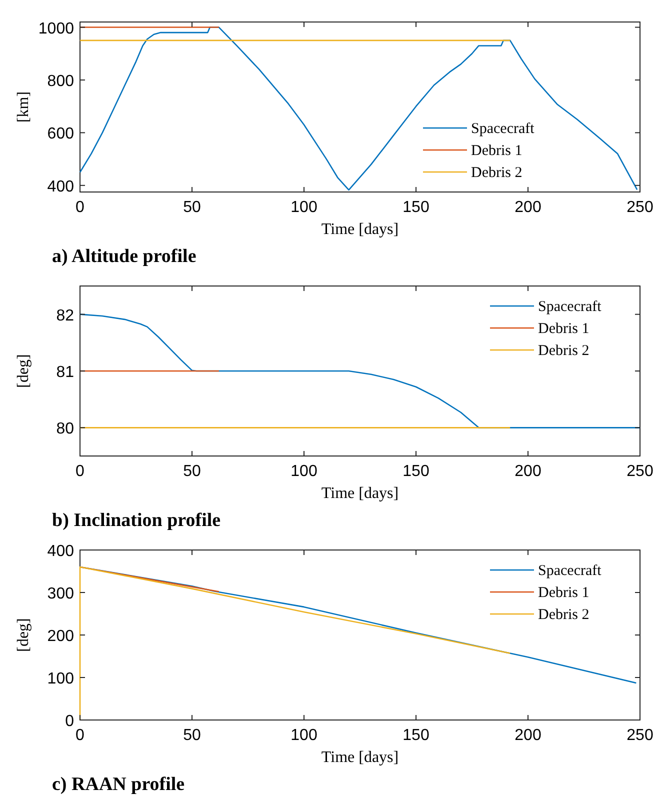 This screenshot has height=809, width=670. I want to click on y-tick-label: 80, so click(65, 429).